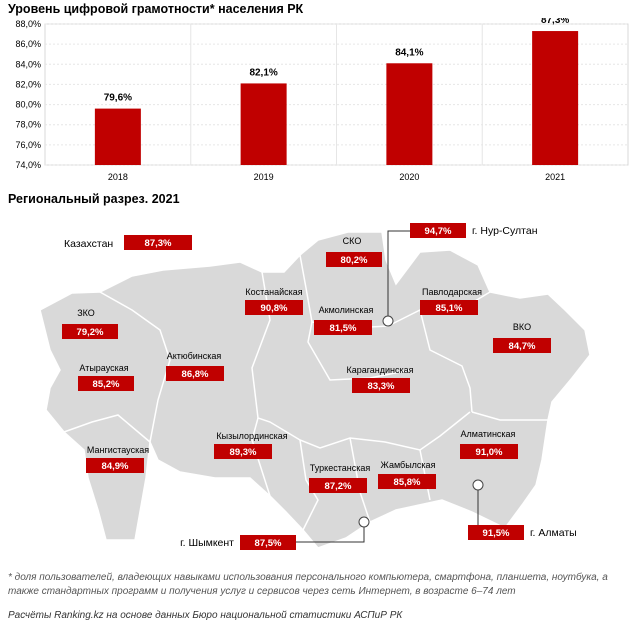 The image size is (642, 625). I want to click on nursultan-value-box, so click(438, 230).